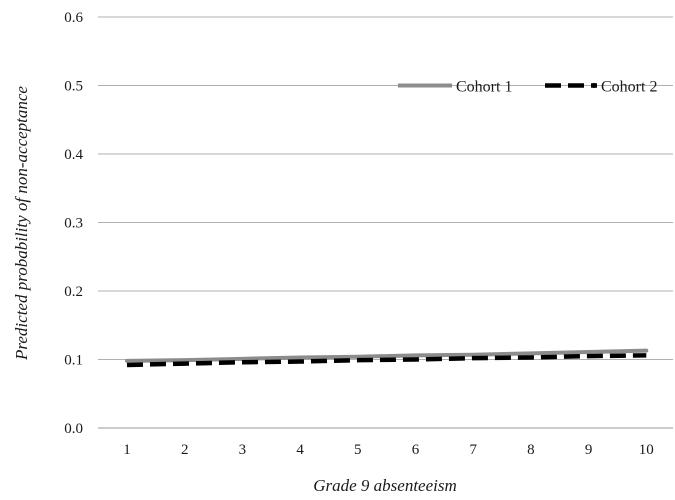 The width and height of the screenshot is (675, 500). What do you see at coordinates (73, 87) in the screenshot?
I see `y-tick-label: 0.5` at bounding box center [73, 87].